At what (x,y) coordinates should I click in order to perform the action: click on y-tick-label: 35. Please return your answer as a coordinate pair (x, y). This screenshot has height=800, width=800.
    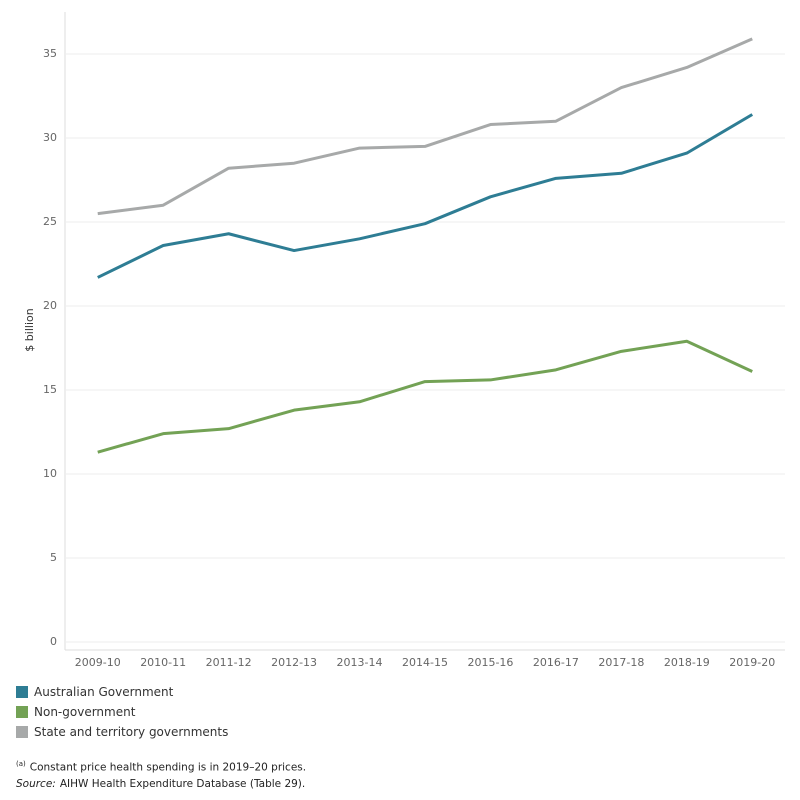
    Looking at the image, I should click on (50, 53).